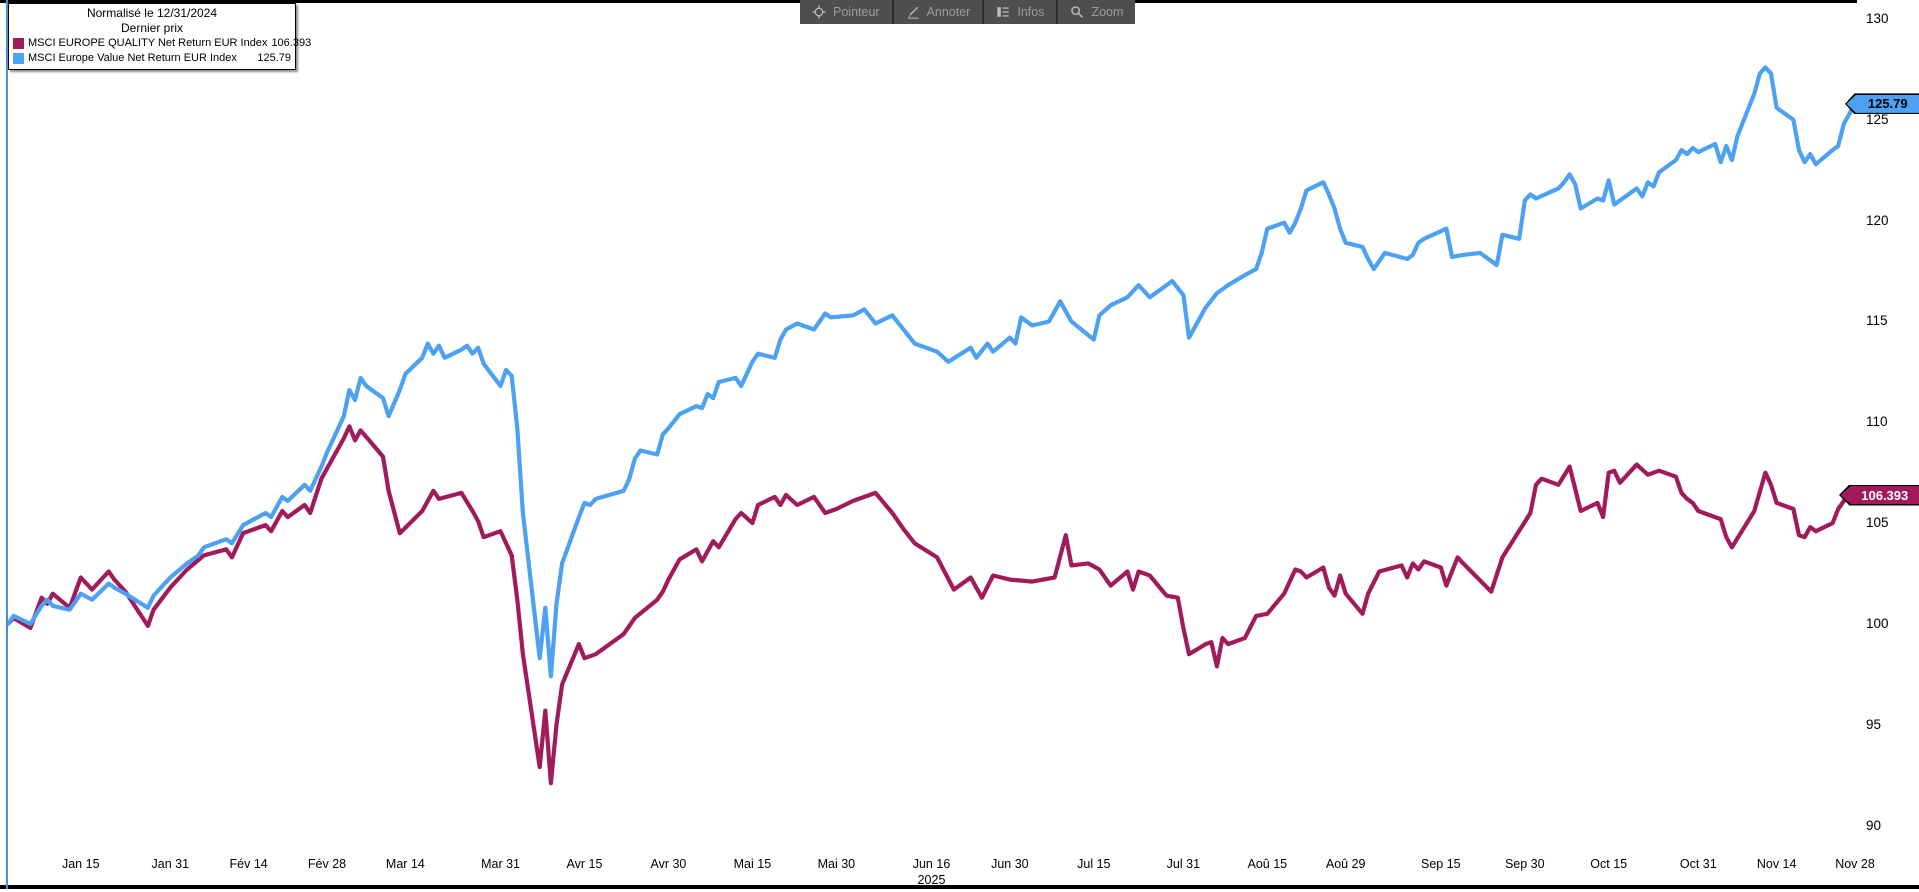 This screenshot has height=892, width=1919. Describe the element at coordinates (1441, 864) in the screenshot. I see `x-axis-tick-label: Sep 15` at that location.